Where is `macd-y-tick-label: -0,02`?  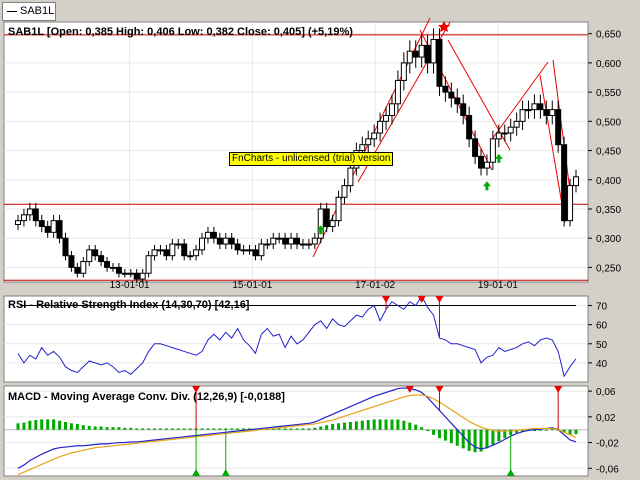 macd-y-tick-label: -0,02 is located at coordinates (607, 444).